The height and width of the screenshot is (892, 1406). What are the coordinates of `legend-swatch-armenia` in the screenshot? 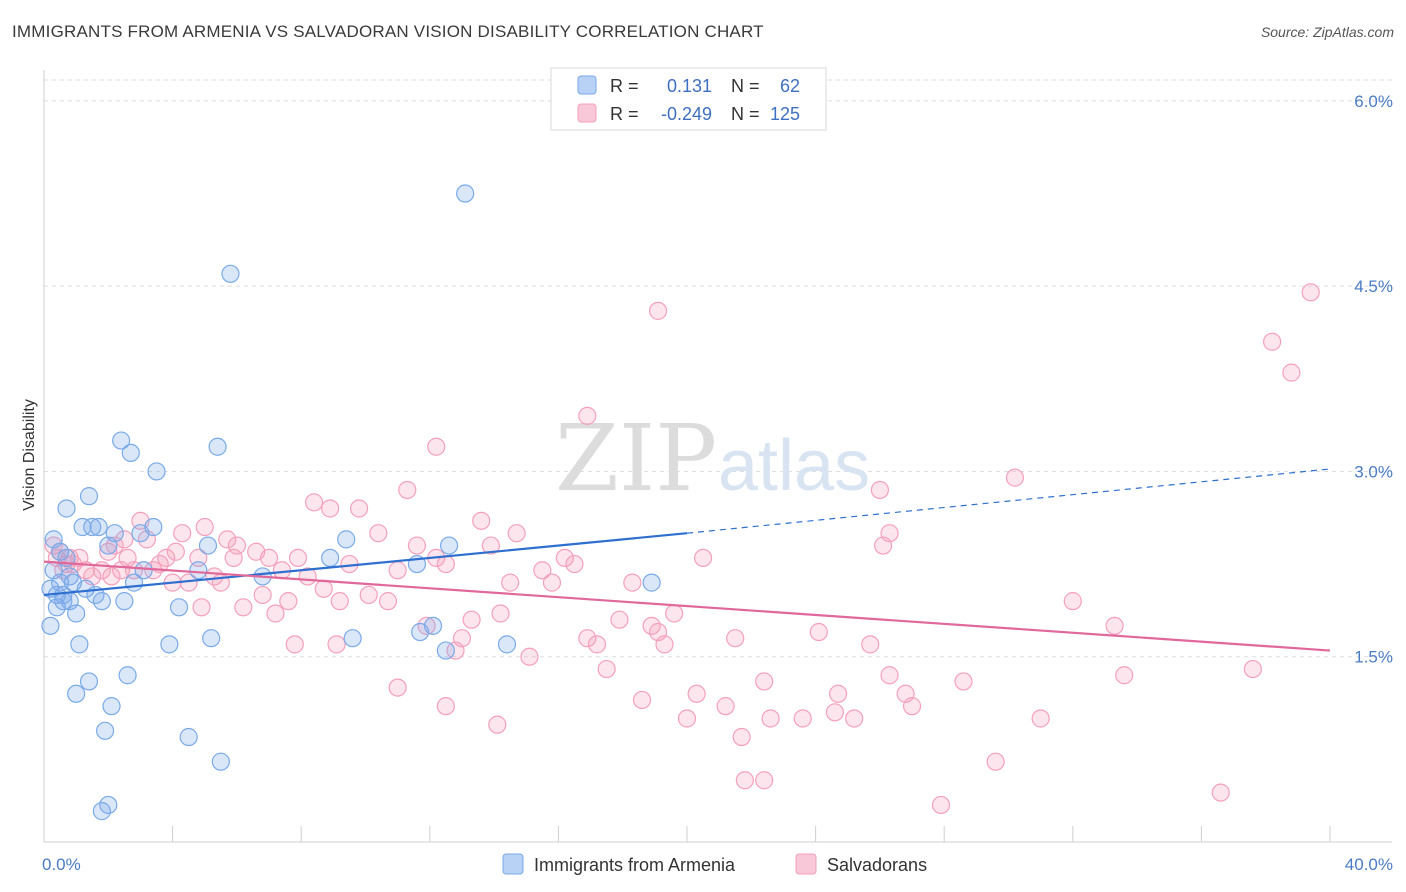 It's located at (513, 864).